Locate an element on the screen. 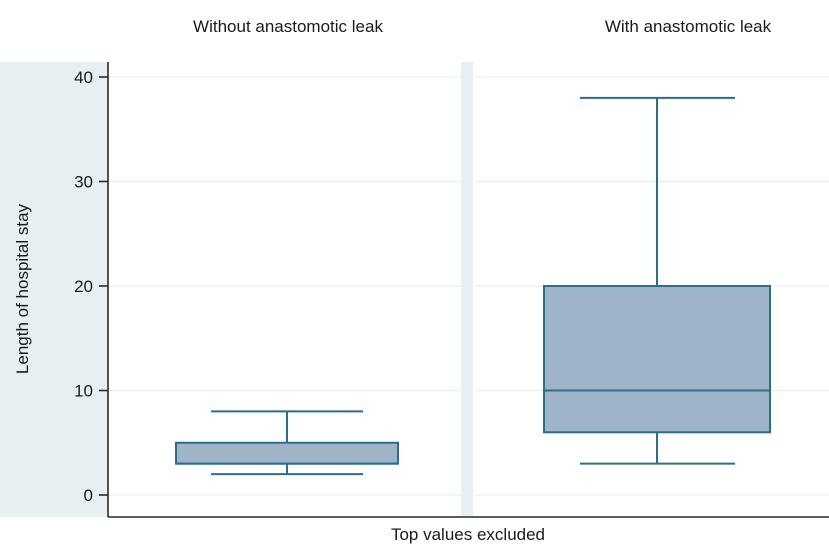 Image resolution: width=829 pixels, height=548 pixels. y-tick-label-0: 0 is located at coordinates (88, 495).